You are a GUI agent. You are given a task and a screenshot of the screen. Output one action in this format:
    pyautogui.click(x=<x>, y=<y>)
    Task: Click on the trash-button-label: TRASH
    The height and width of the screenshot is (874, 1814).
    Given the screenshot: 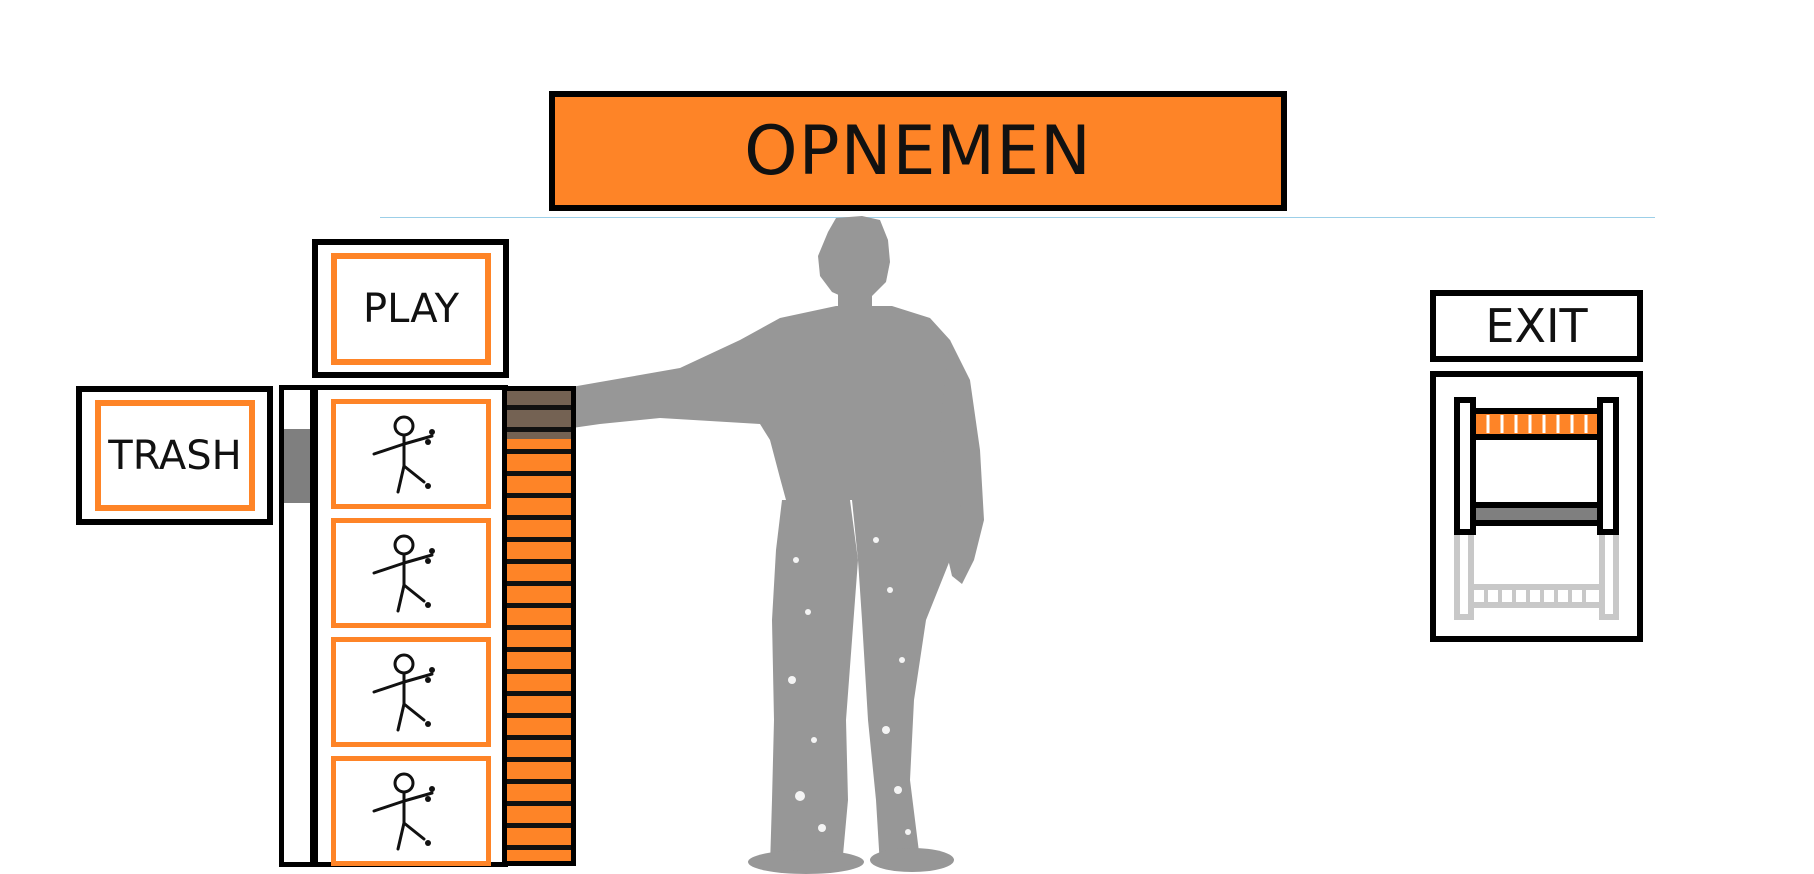 What is the action you would take?
    pyautogui.click(x=175, y=455)
    